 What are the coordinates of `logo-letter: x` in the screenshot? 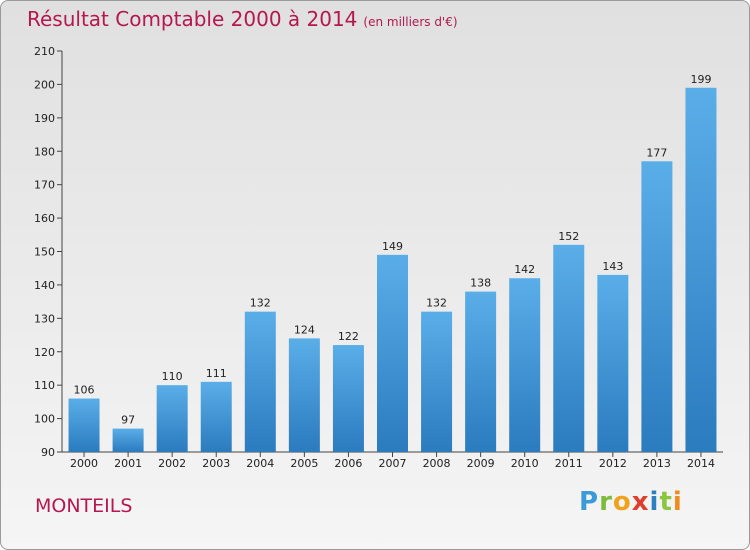 It's located at (640, 502).